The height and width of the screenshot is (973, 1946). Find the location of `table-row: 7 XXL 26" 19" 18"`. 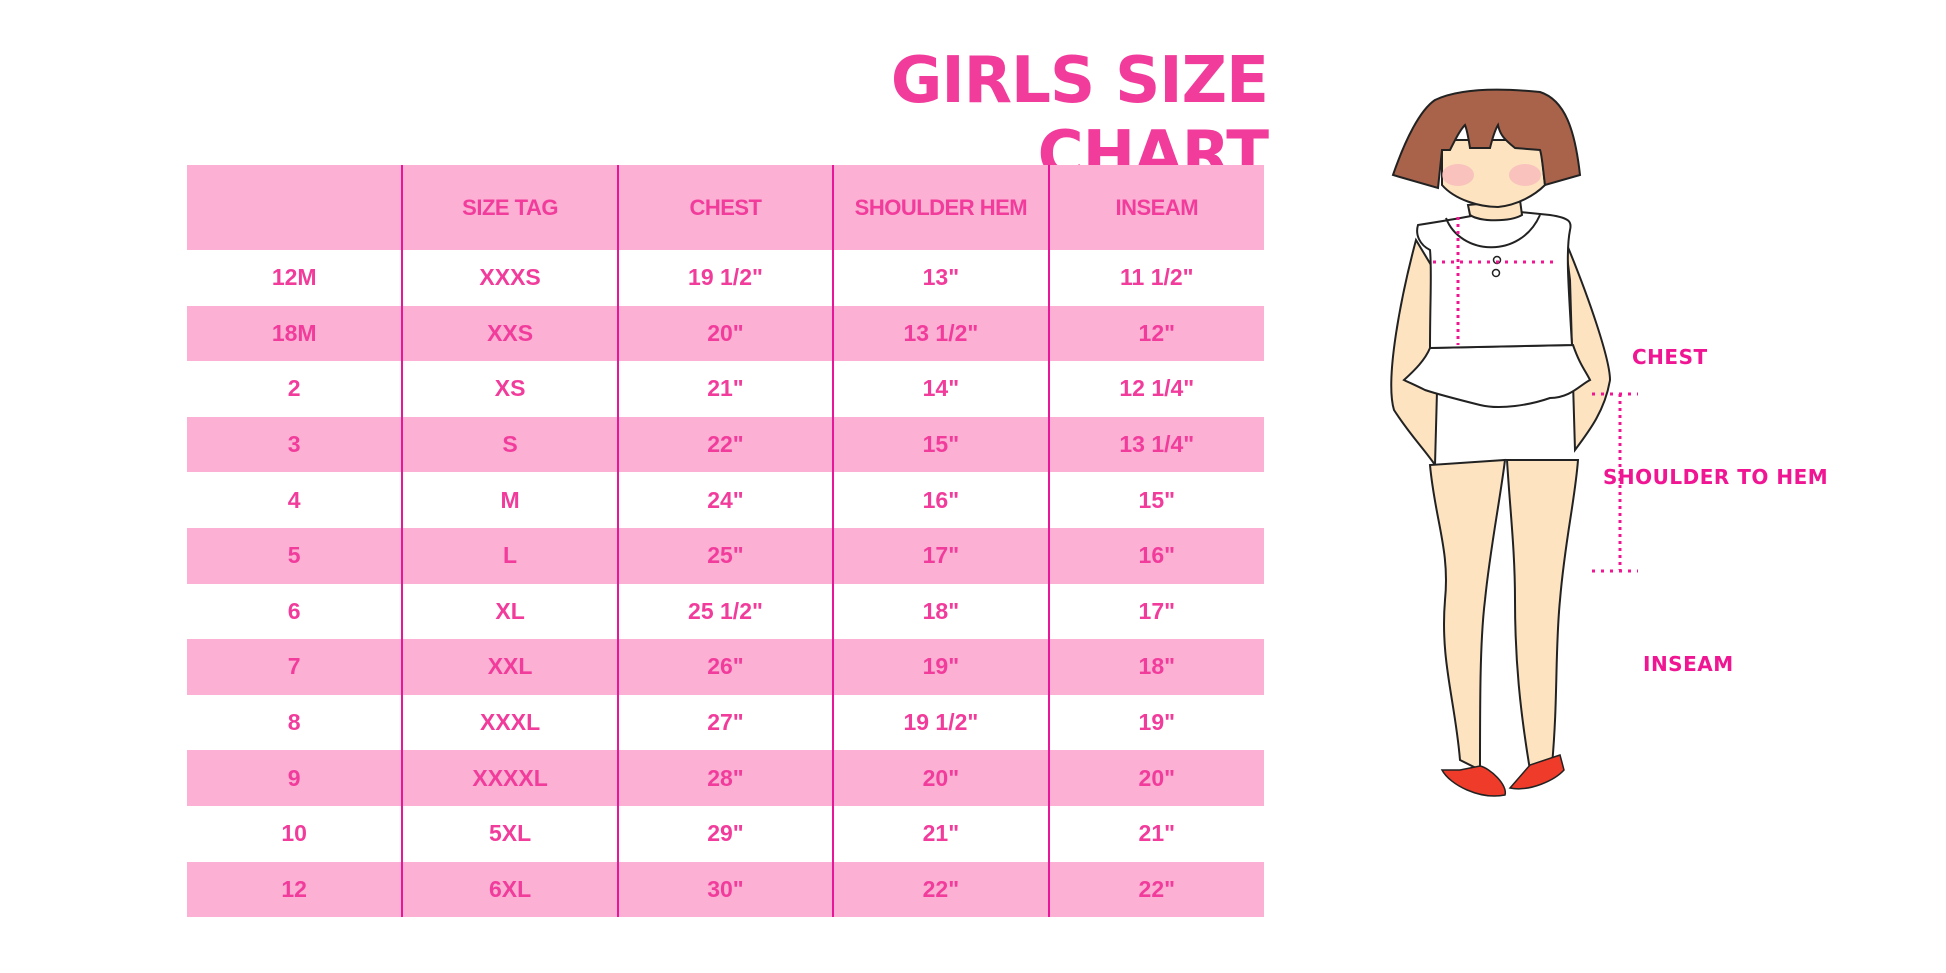

table-row: 7 XXL 26" 19" 18" is located at coordinates (725, 667).